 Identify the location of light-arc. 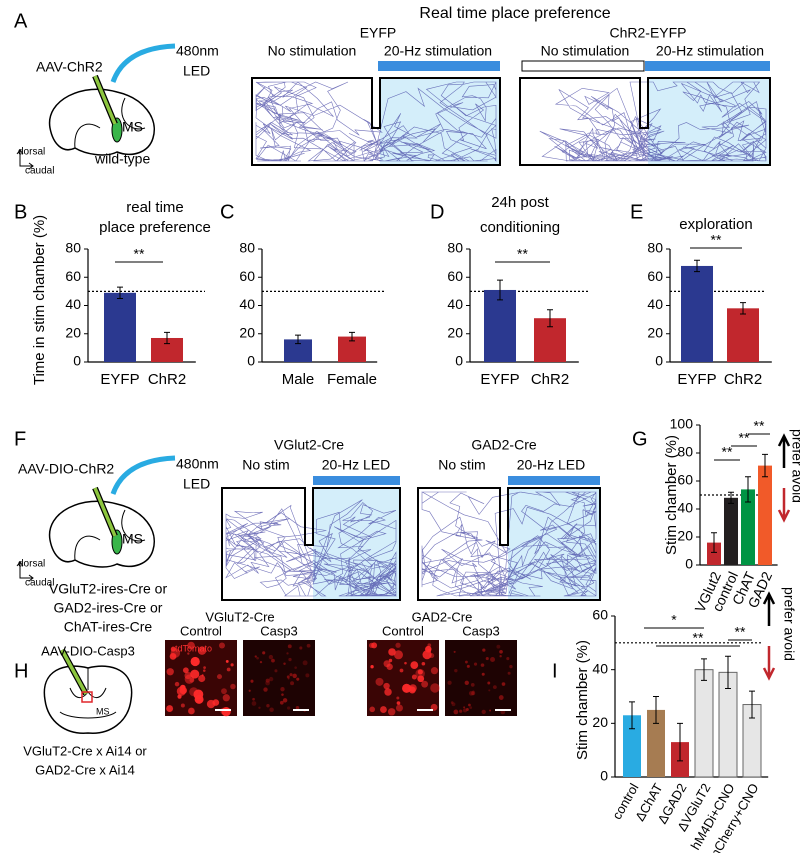
(143, 63).